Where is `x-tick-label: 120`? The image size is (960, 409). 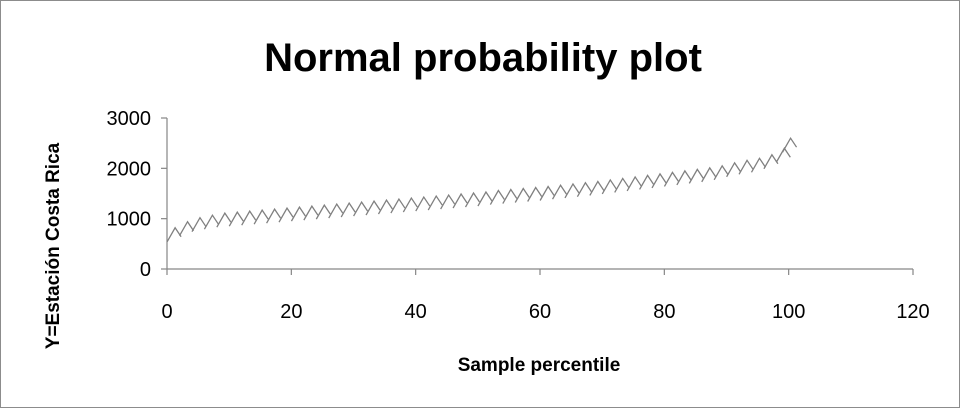
x-tick-label: 120 is located at coordinates (912, 312).